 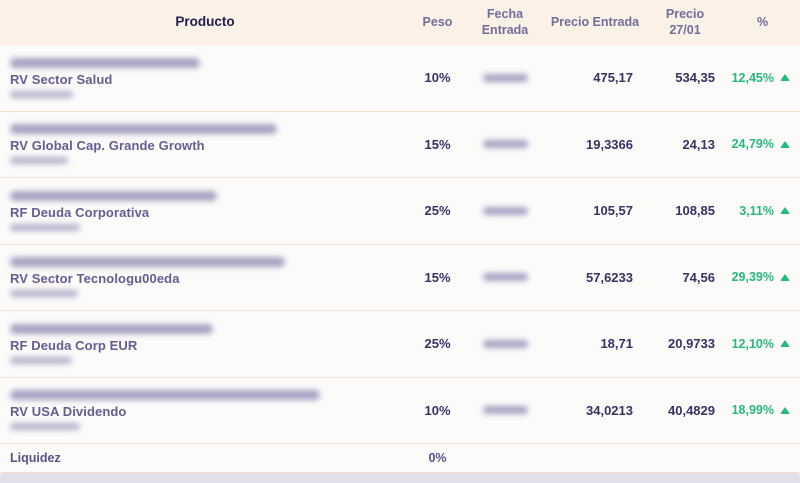 What do you see at coordinates (685, 13) in the screenshot?
I see `header-precio-actual-line1: Precio` at bounding box center [685, 13].